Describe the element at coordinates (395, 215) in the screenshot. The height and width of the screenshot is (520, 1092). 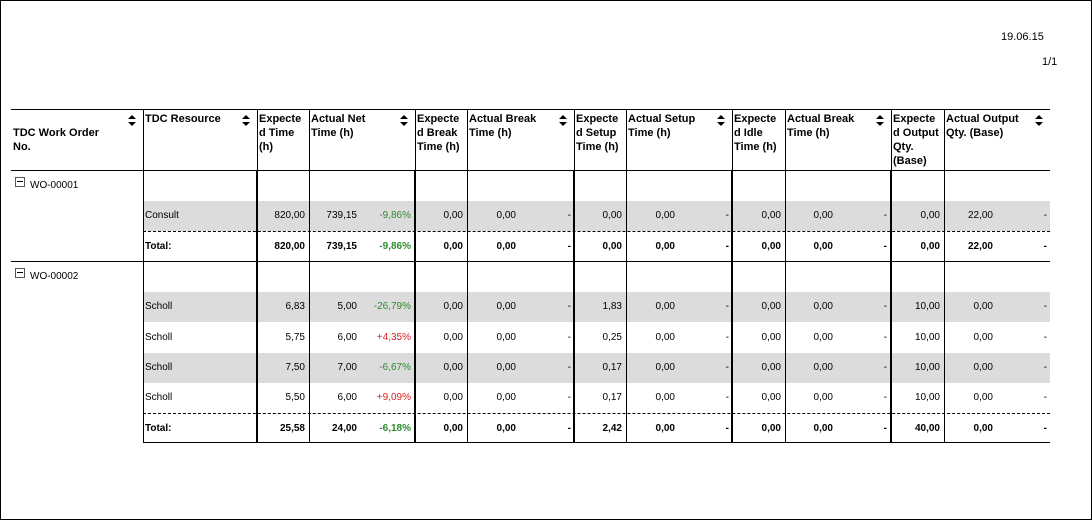
I see `net-dev-cell: -9,86%` at that location.